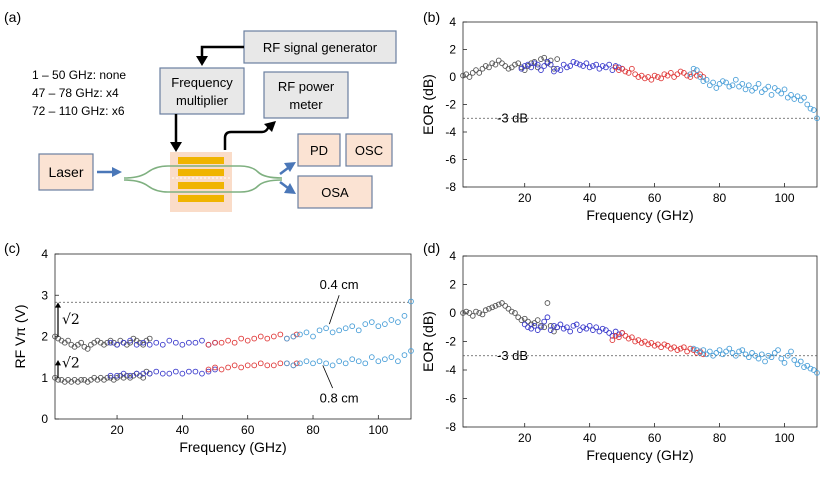  I want to click on x-tick-label: 100, so click(785, 438).